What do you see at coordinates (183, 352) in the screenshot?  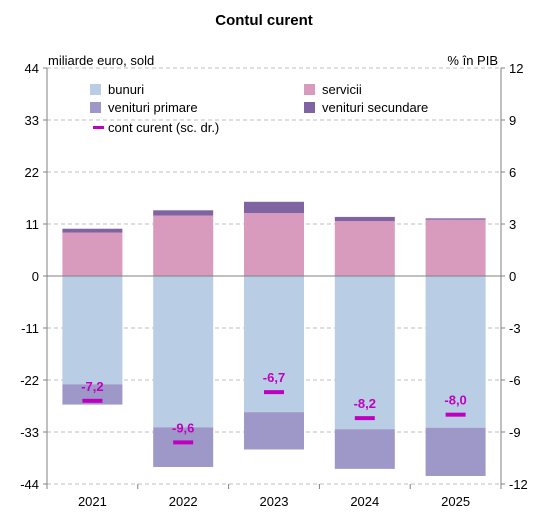 I see `bar-bunuri-2022` at bounding box center [183, 352].